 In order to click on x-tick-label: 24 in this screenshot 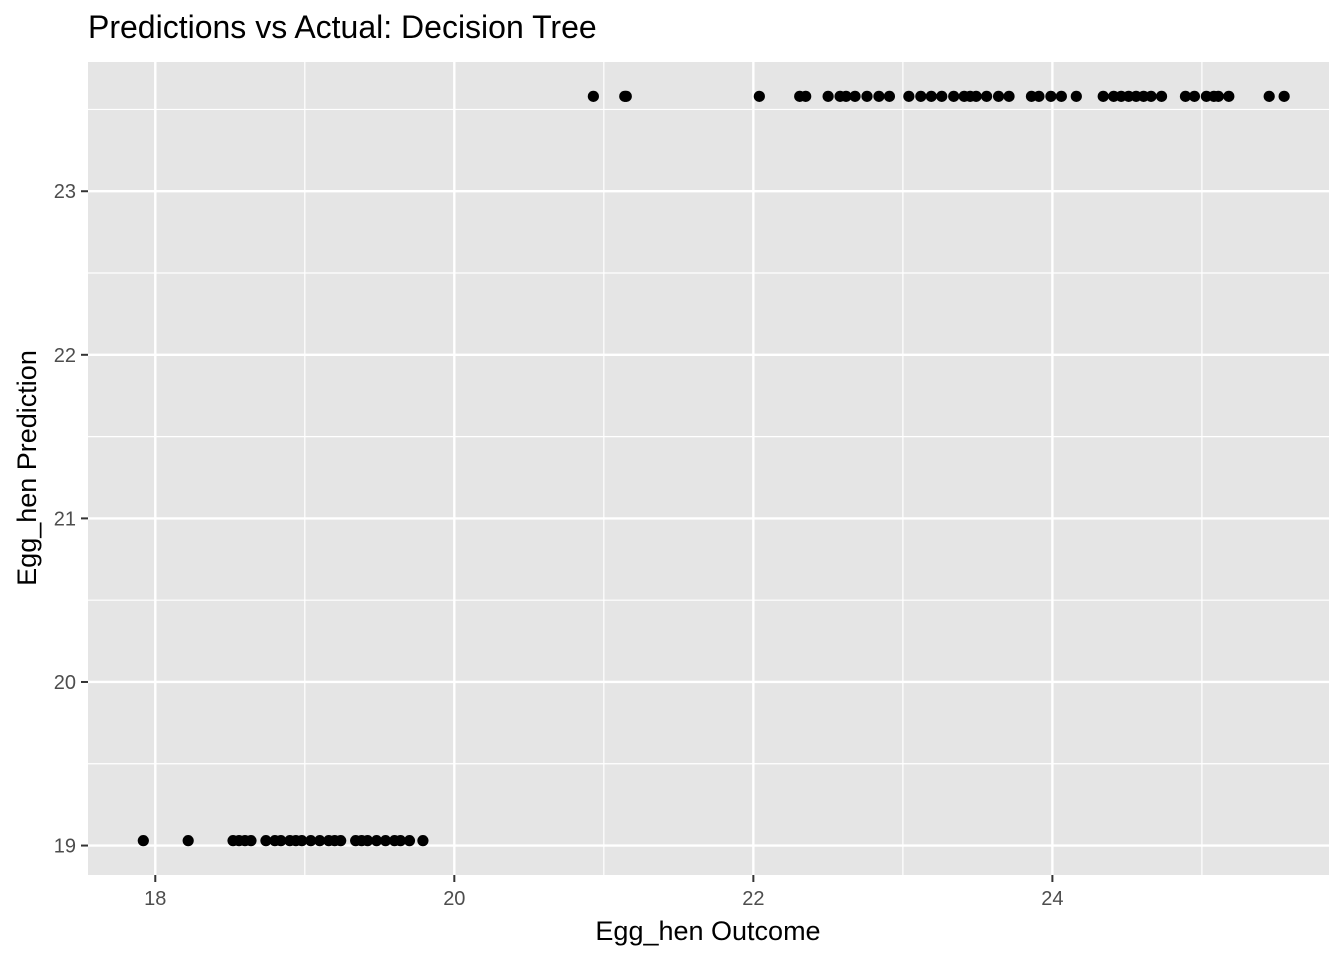, I will do `click(1052, 899)`.